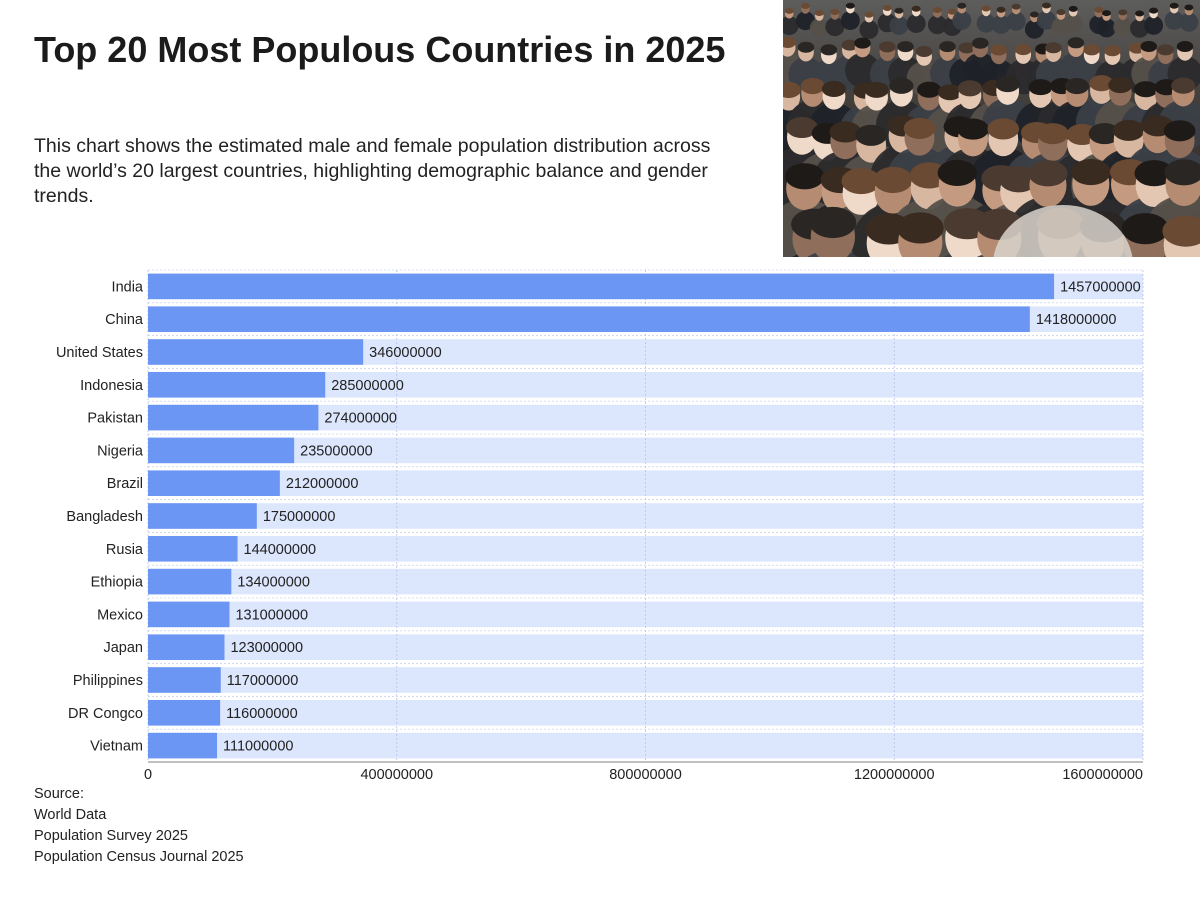 The width and height of the screenshot is (1200, 900). Describe the element at coordinates (1102, 774) in the screenshot. I see `x-tick-label: 1600000000` at that location.